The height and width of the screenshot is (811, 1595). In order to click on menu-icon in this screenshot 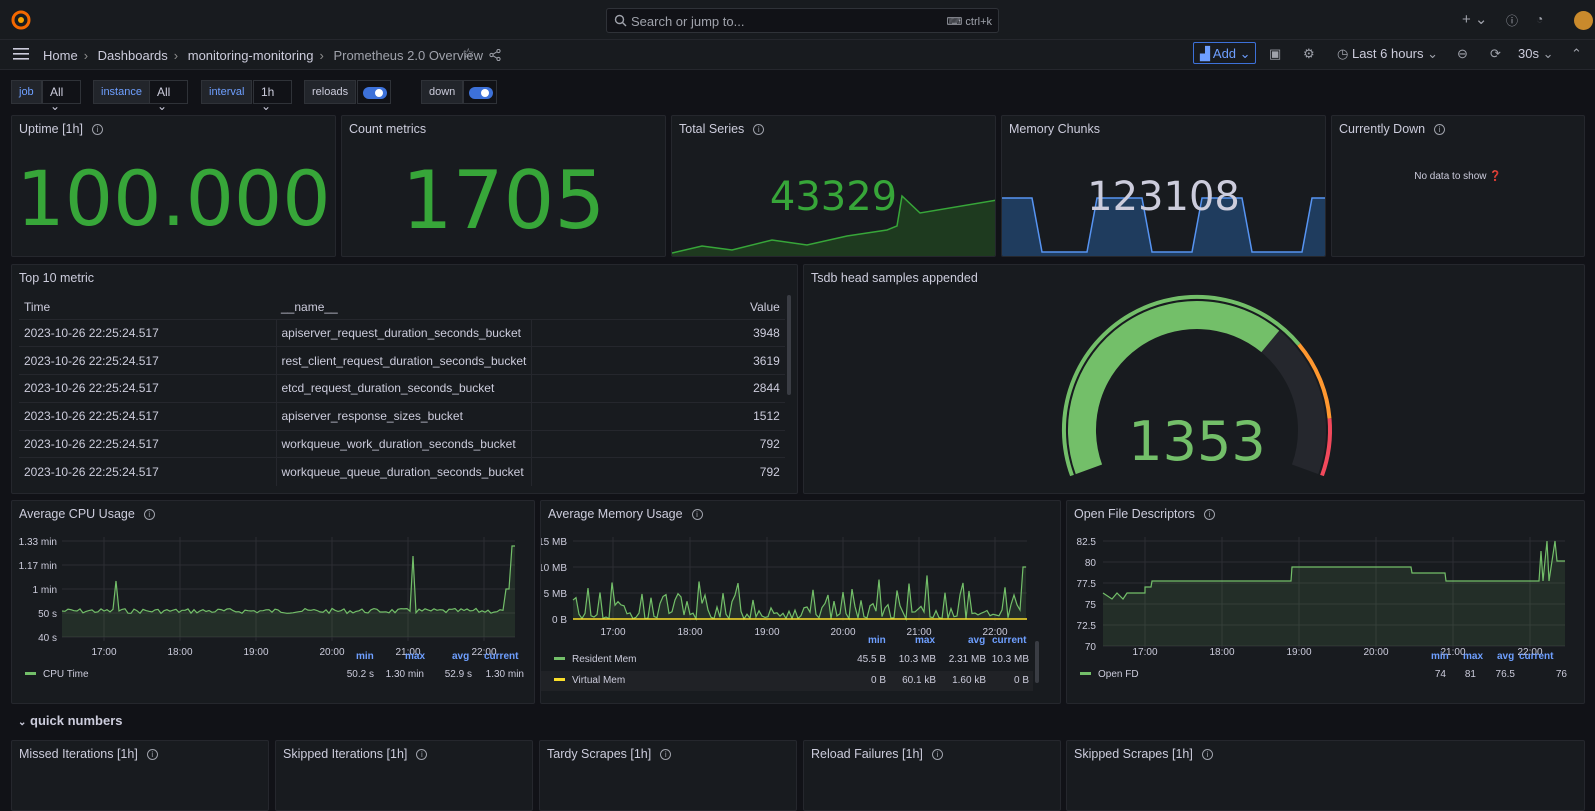, I will do `click(21, 54)`.